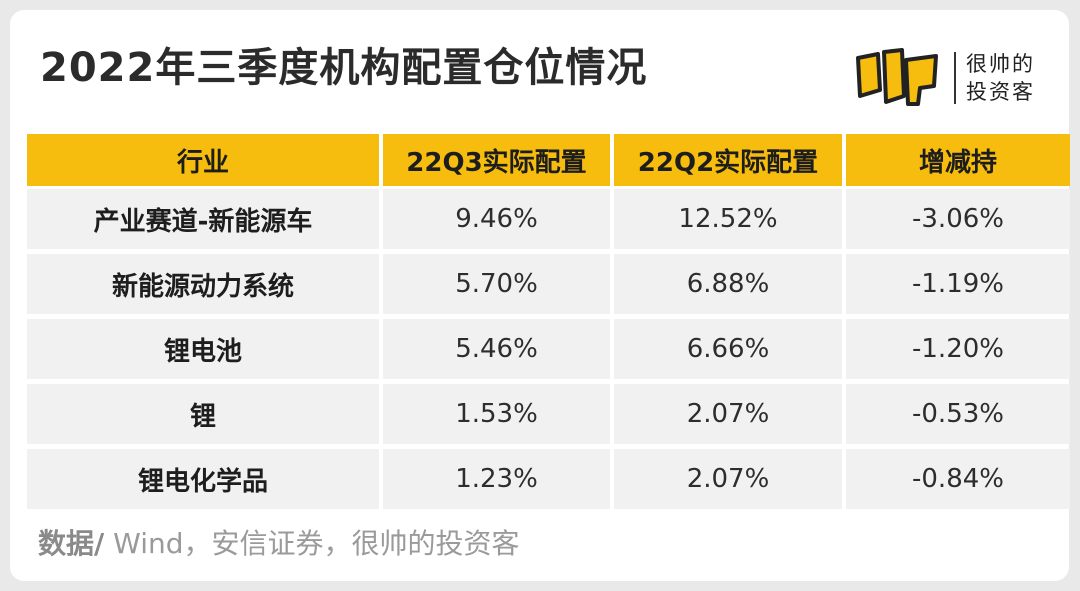  I want to click on row-5-change: -0.84%, so click(958, 479).